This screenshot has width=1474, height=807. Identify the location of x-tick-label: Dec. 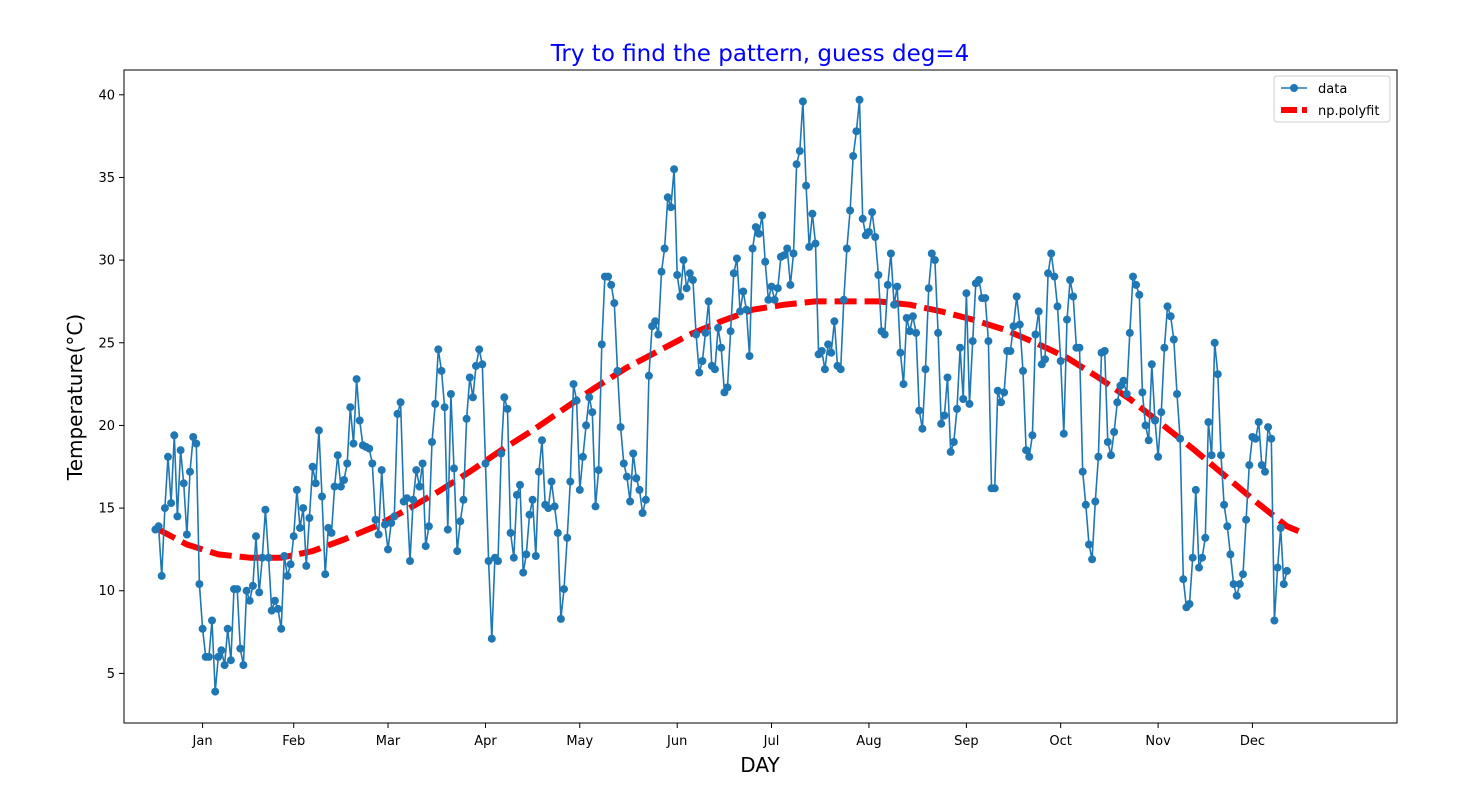
(1252, 741).